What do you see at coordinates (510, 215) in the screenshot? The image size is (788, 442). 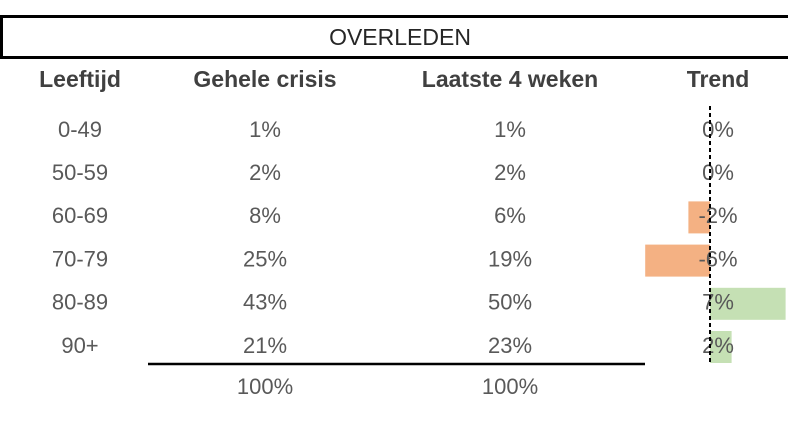 I see `recent-cell: 6%` at bounding box center [510, 215].